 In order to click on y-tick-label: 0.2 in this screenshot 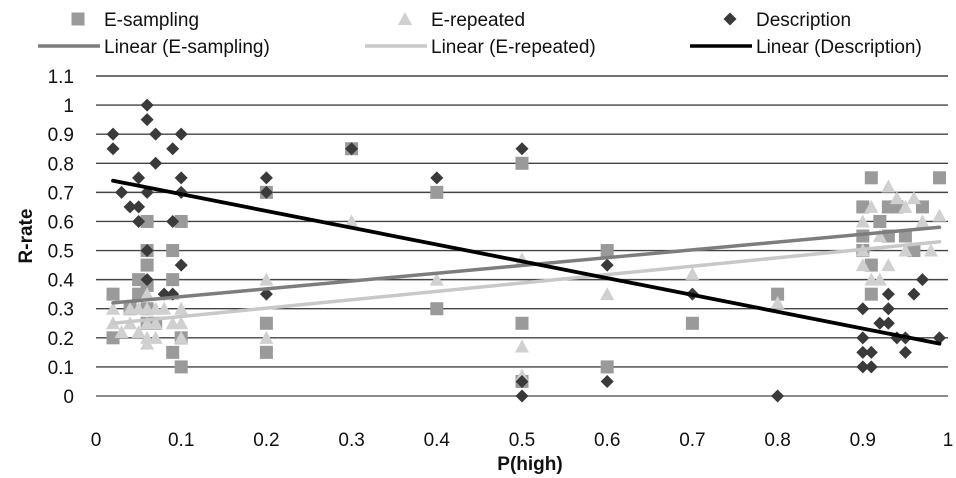, I will do `click(61, 339)`.